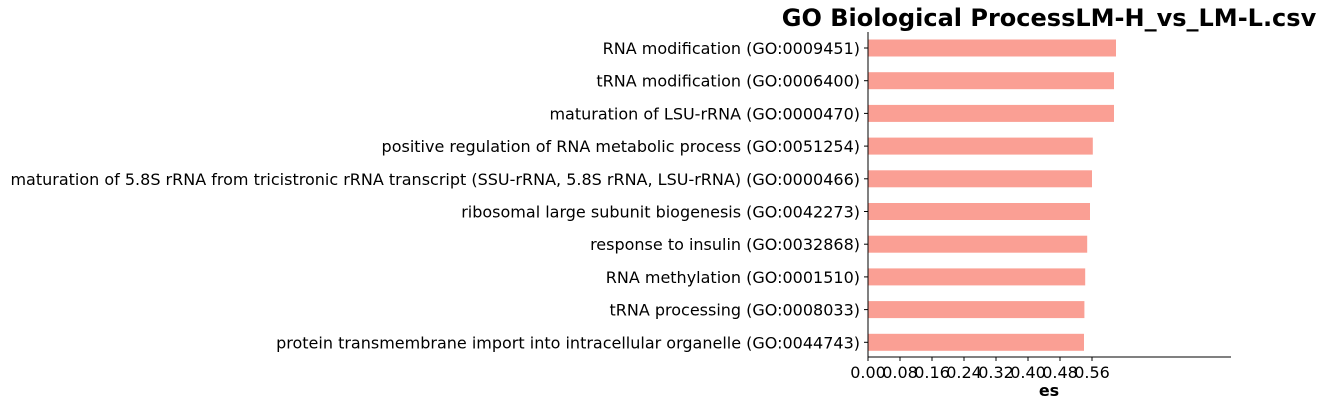 Image resolution: width=1323 pixels, height=406 pixels. What do you see at coordinates (996, 372) in the screenshot?
I see `x-tick-label: 0.32` at bounding box center [996, 372].